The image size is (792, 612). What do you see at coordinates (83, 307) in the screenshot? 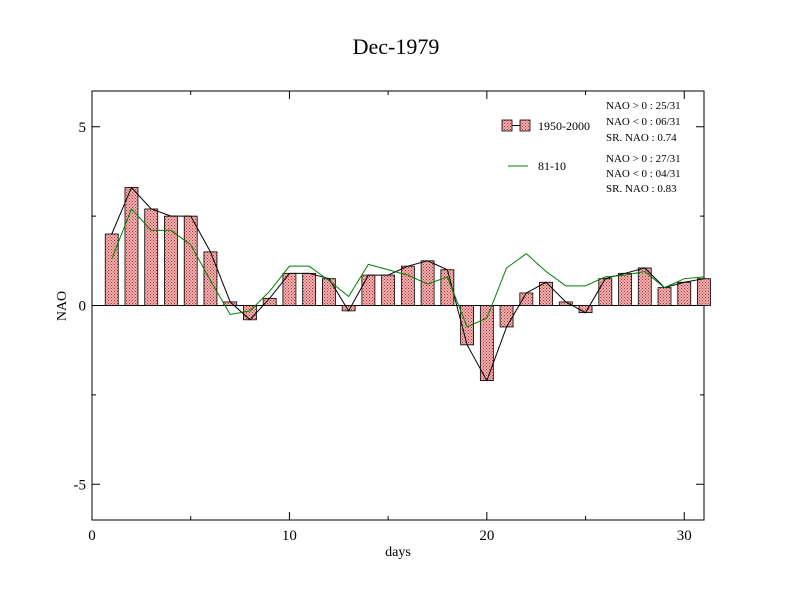
I see `y-tick-label-0: 0` at bounding box center [83, 307].